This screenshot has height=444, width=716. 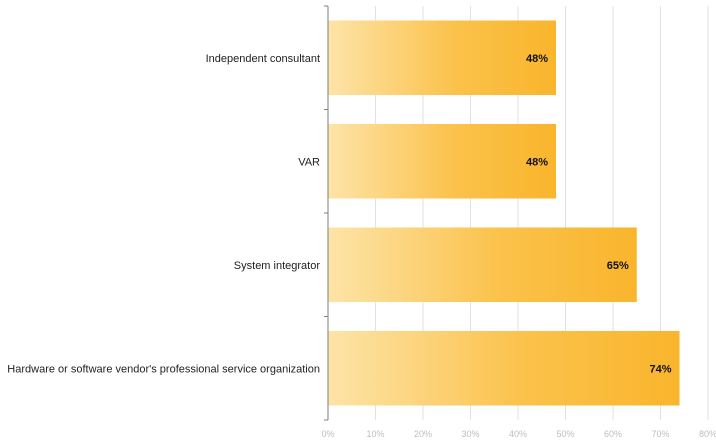 I want to click on x-tick-label: 50%, so click(x=565, y=434).